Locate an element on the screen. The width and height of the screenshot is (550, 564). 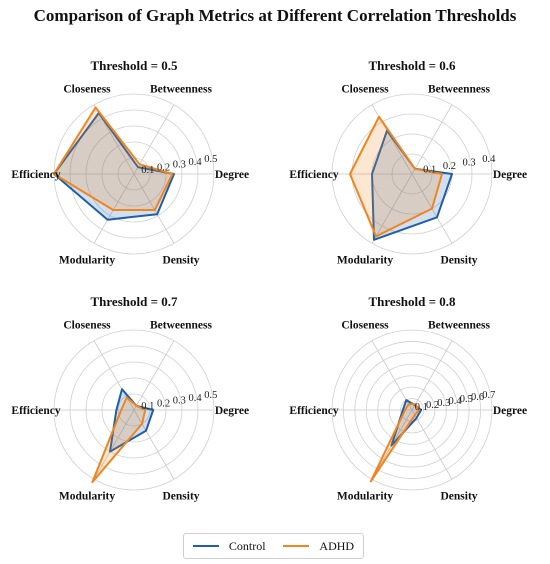
panel-title: Threshold = 0.5 is located at coordinates (134, 65).